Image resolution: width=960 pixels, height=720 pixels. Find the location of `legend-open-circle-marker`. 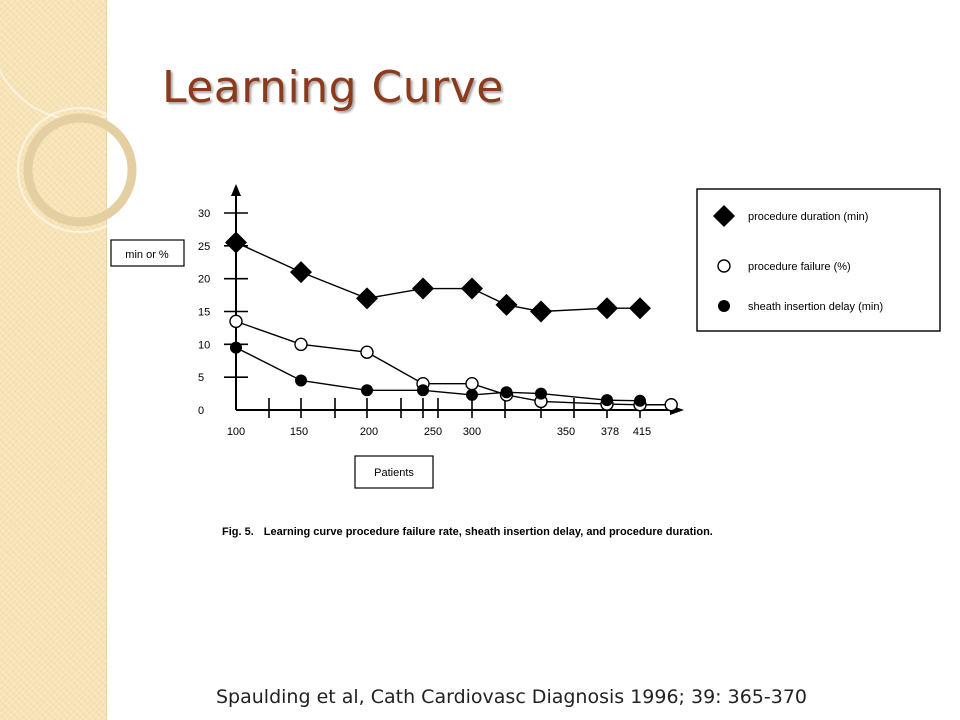

legend-open-circle-marker is located at coordinates (724, 266).